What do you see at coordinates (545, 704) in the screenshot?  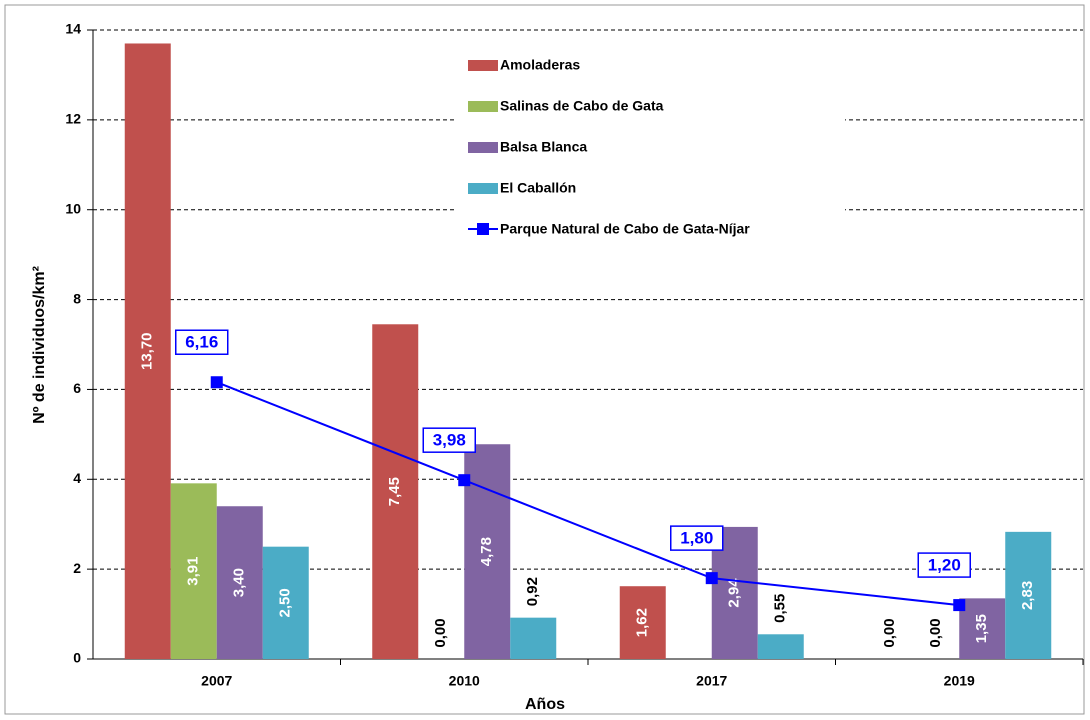 I see `x-axis-label: Años` at bounding box center [545, 704].